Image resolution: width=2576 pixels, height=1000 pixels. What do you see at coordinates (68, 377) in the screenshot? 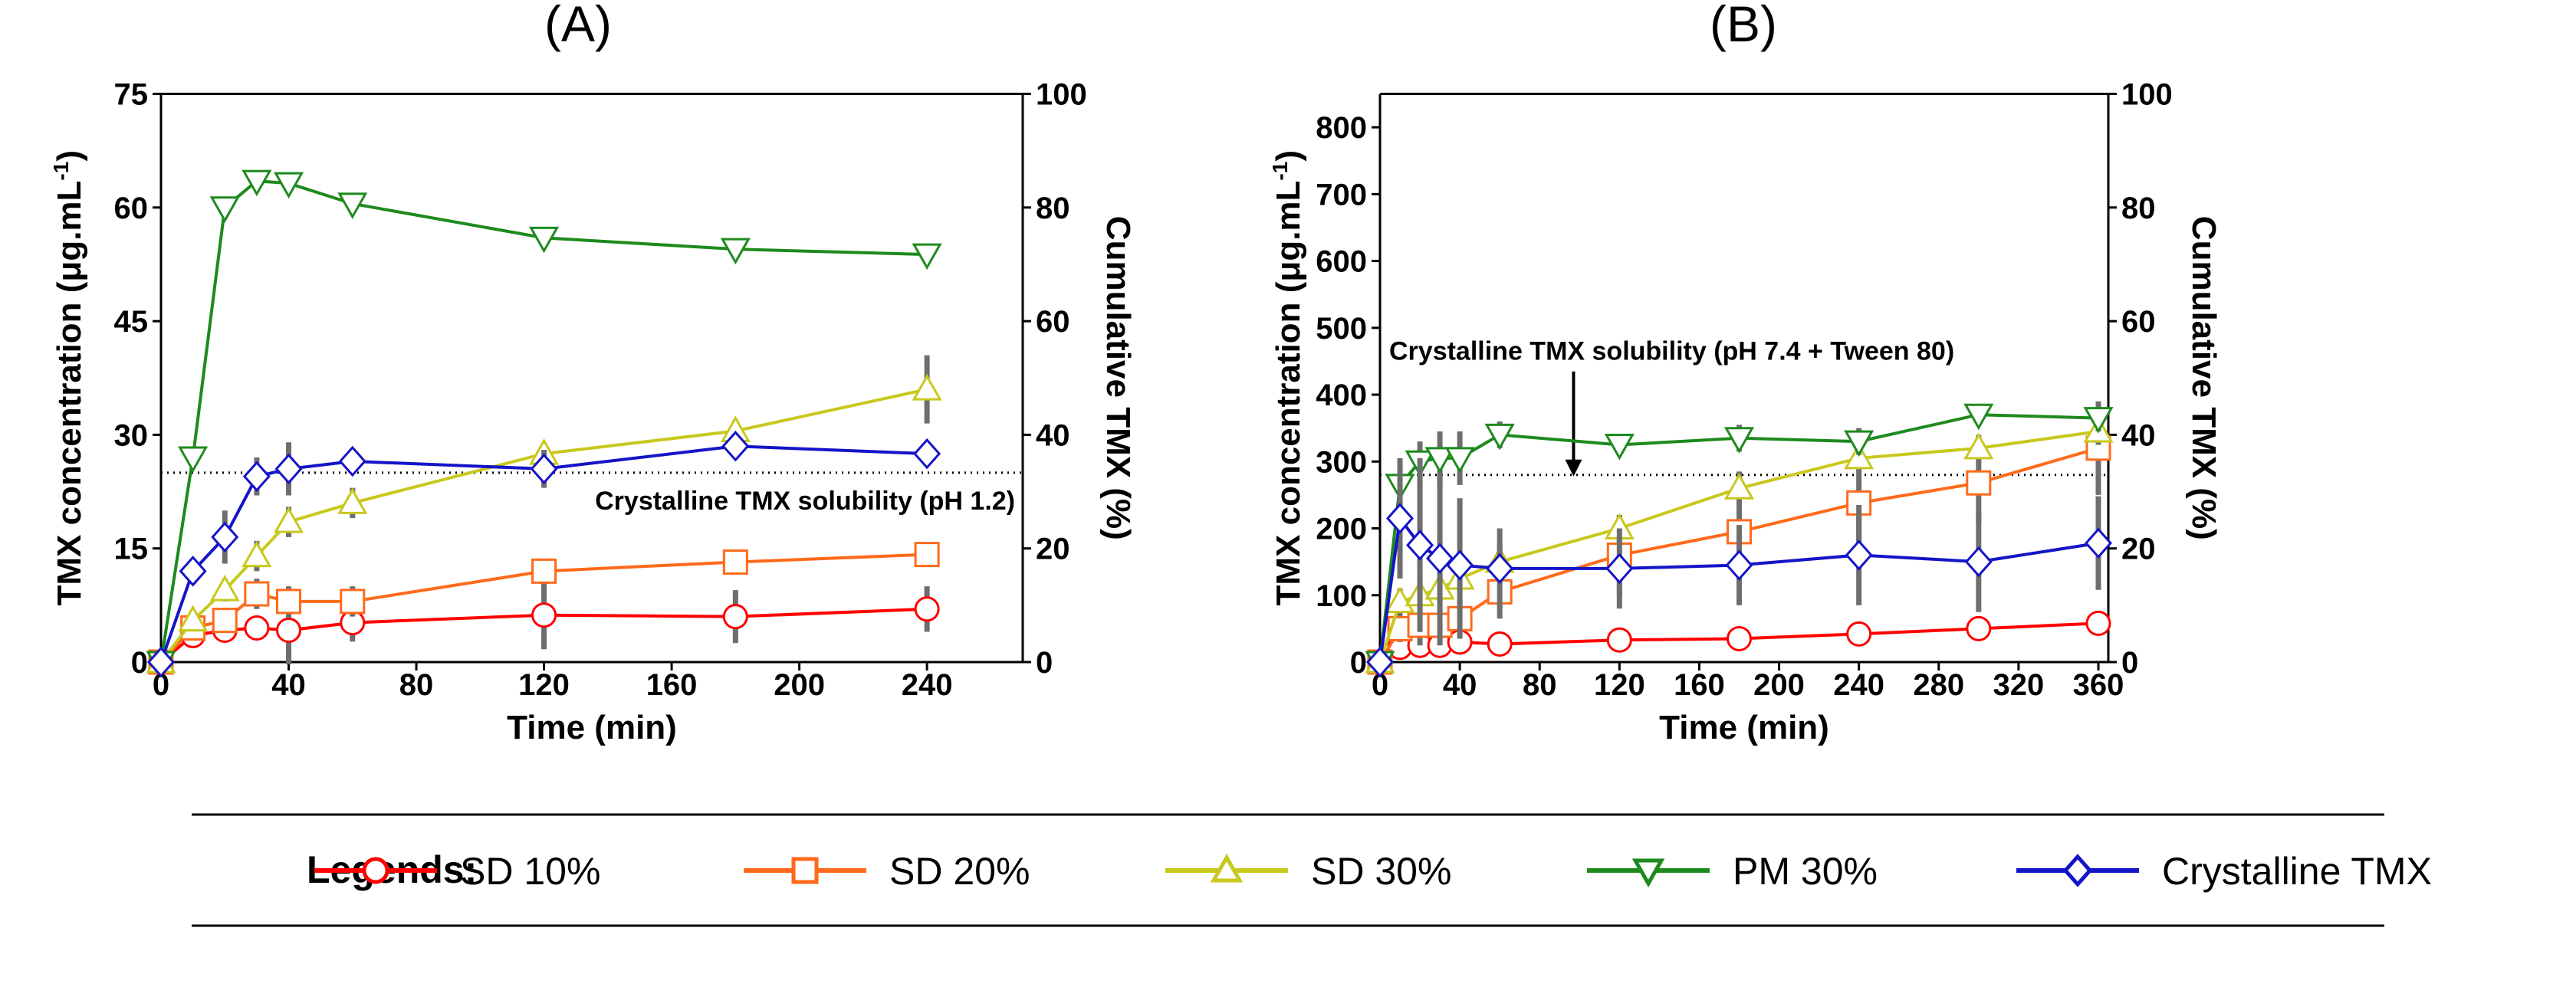
I see `y-axis-title-left: TMX concentration (μg.mL-1)` at bounding box center [68, 377].